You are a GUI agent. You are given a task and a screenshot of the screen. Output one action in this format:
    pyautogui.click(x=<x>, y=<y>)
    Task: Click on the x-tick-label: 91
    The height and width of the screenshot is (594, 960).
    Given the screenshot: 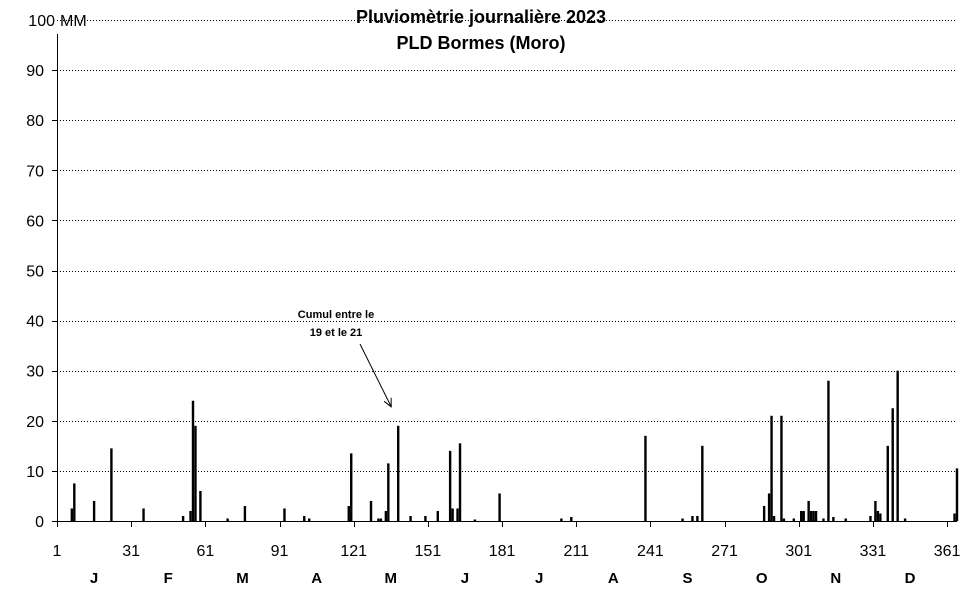 What is the action you would take?
    pyautogui.click(x=280, y=551)
    